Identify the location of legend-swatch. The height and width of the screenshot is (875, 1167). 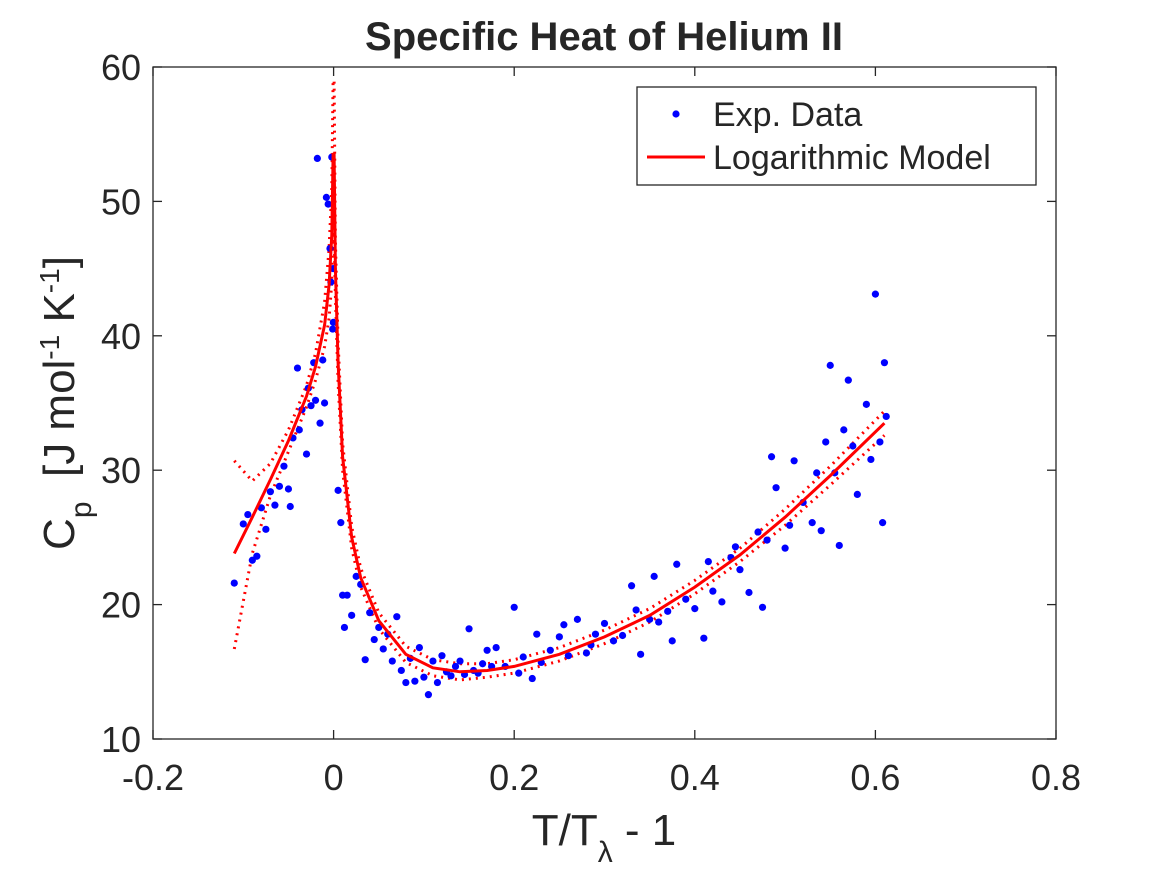
(676, 114).